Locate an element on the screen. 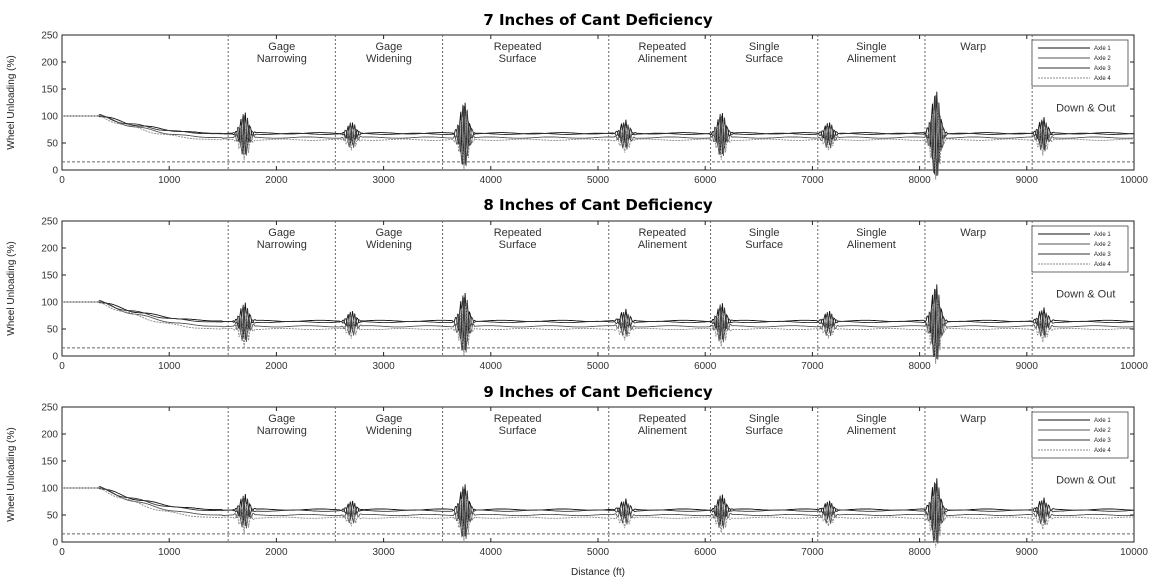 The width and height of the screenshot is (1151, 580). chart-title: 7 Inches of Cant Deficiency is located at coordinates (598, 20).